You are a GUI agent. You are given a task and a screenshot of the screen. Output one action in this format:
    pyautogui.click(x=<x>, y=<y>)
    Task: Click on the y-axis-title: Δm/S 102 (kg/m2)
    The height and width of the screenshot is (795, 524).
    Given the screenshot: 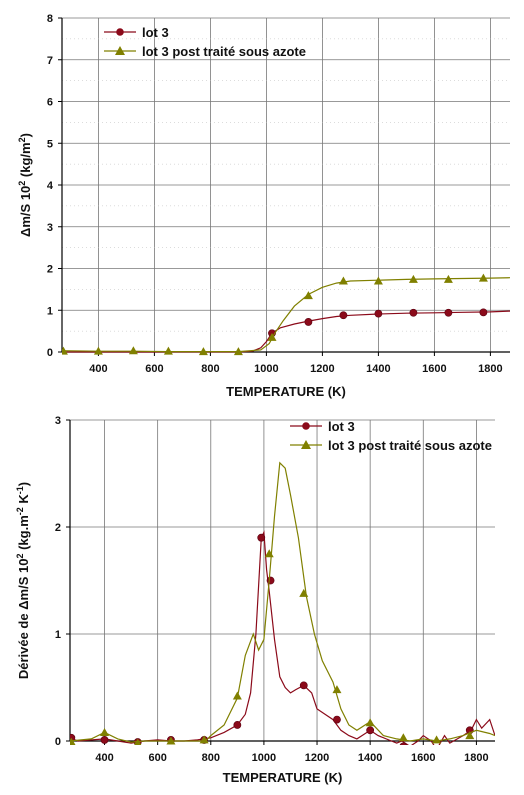 What is the action you would take?
    pyautogui.click(x=25, y=185)
    